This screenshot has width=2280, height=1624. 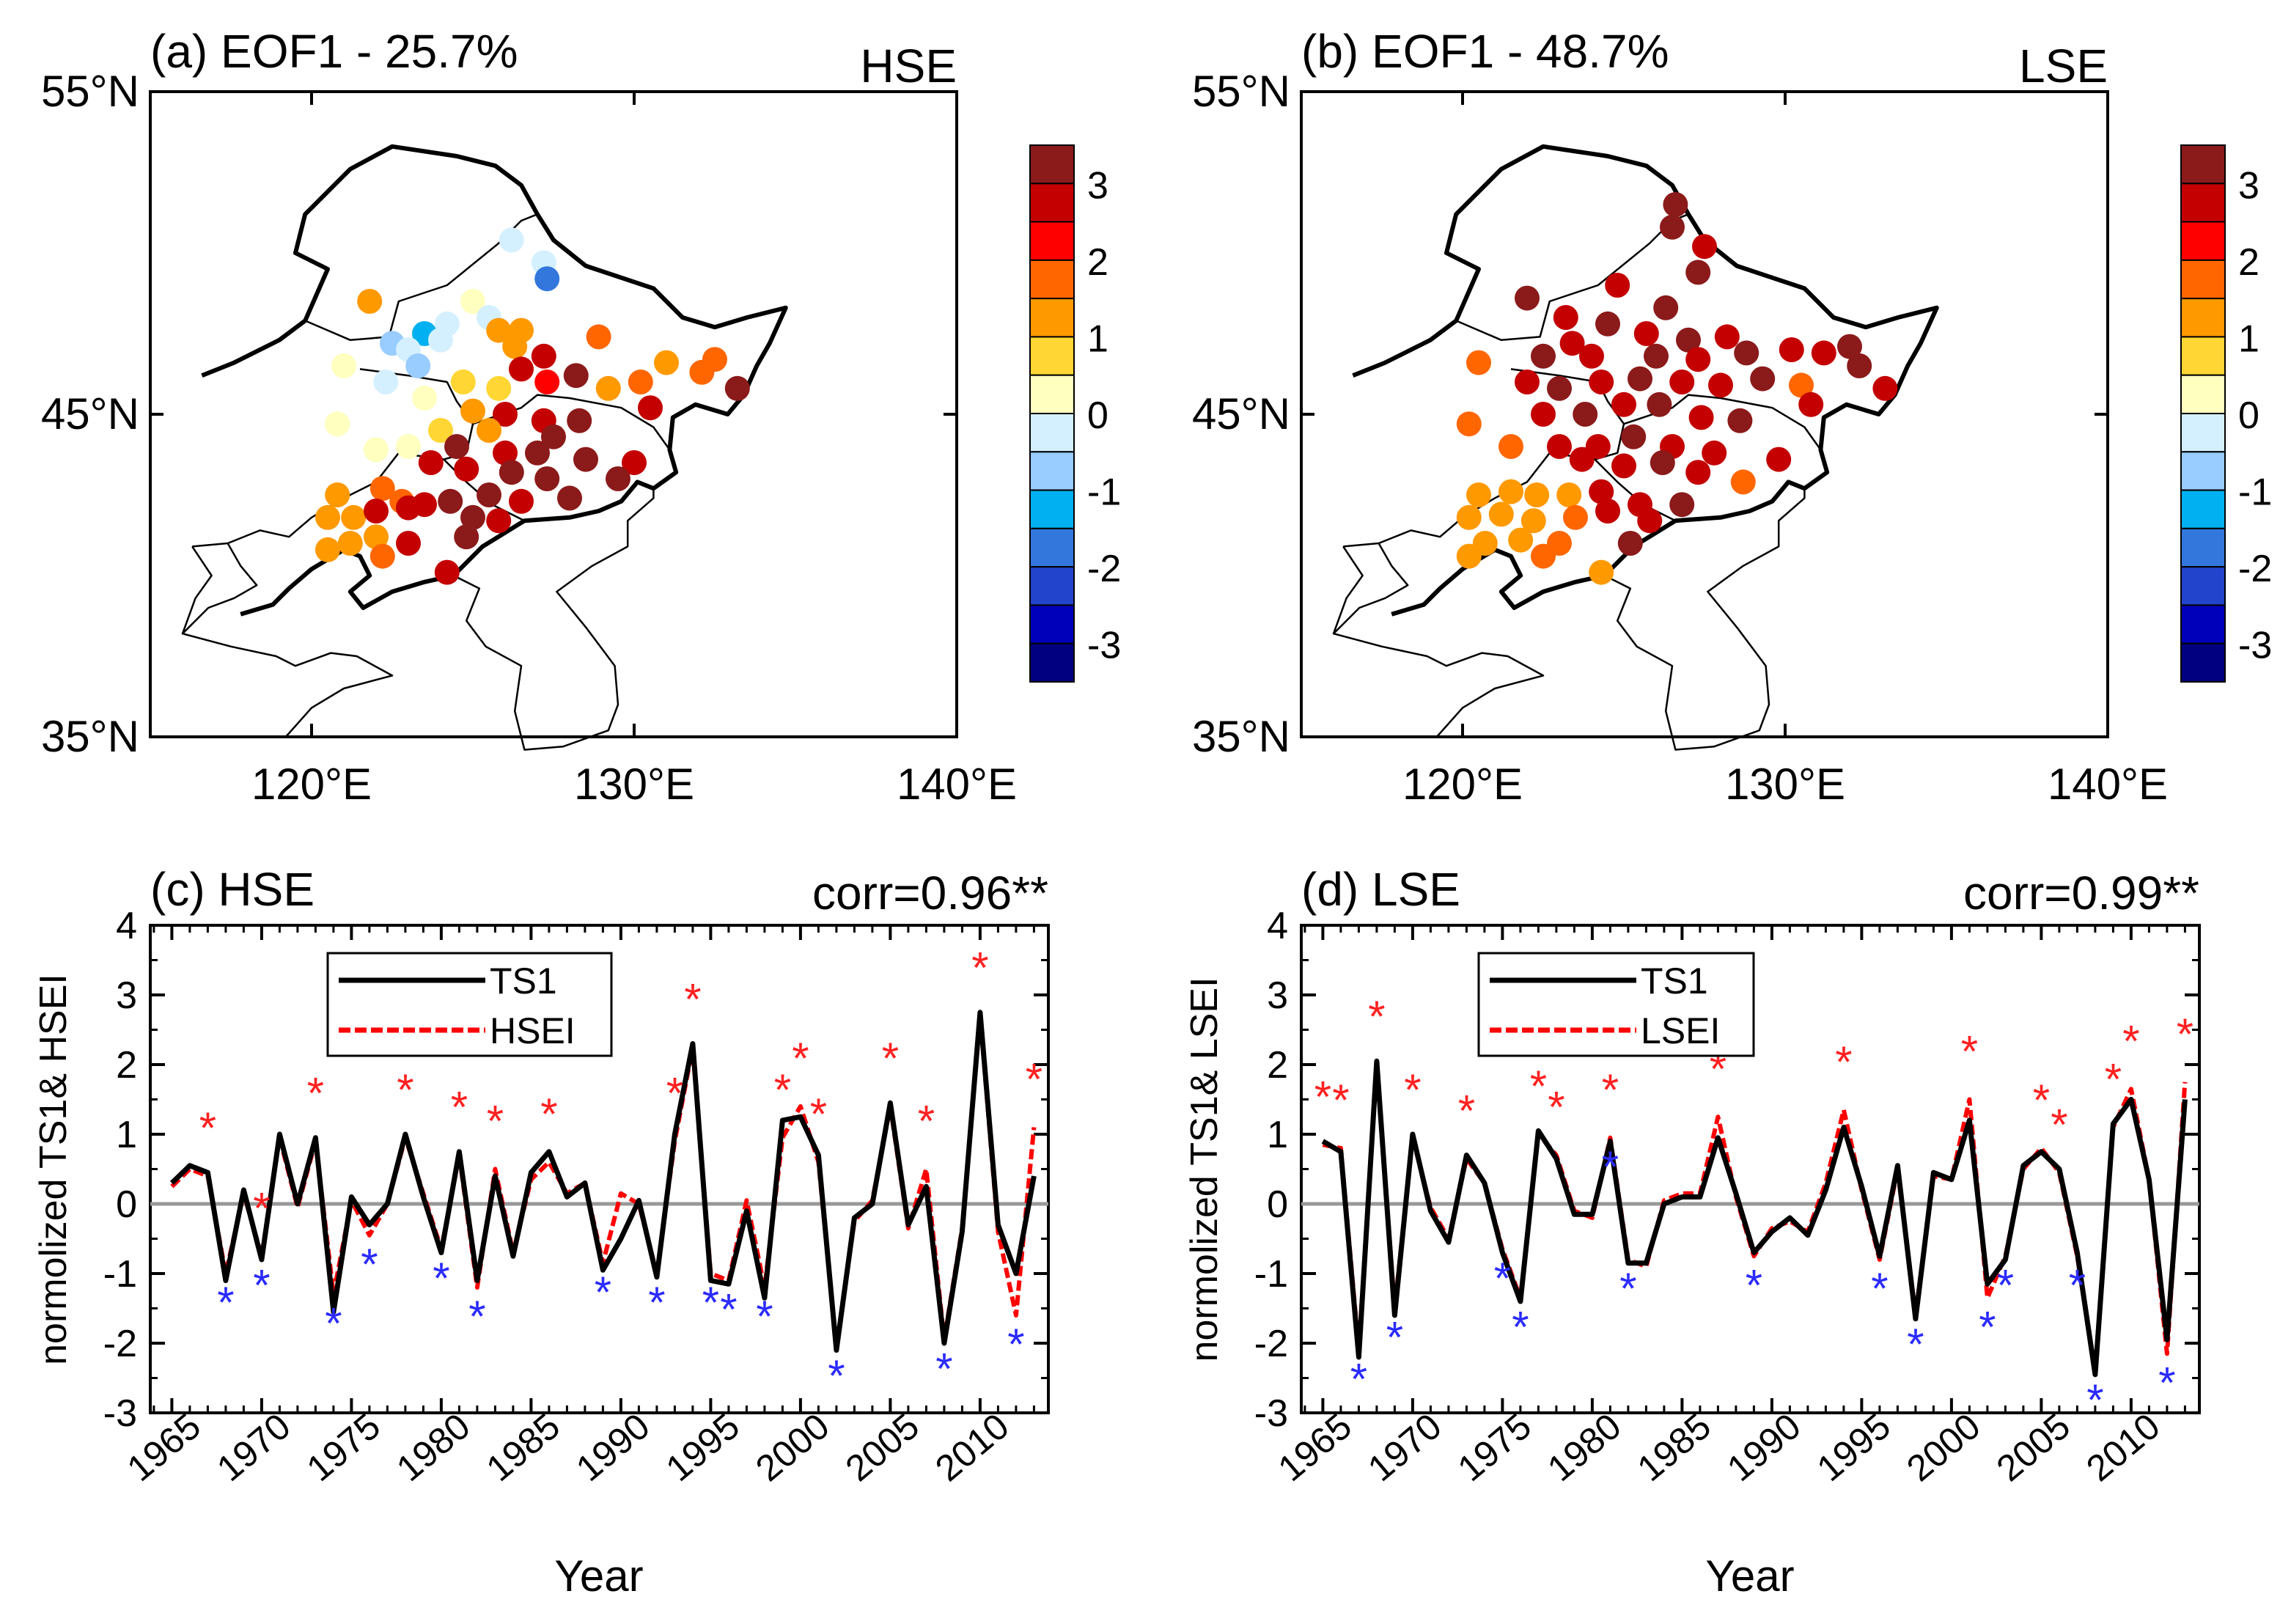 I want to click on colorbar: 3 2 1 0 -1 -2 -3, so click(x=1075, y=413).